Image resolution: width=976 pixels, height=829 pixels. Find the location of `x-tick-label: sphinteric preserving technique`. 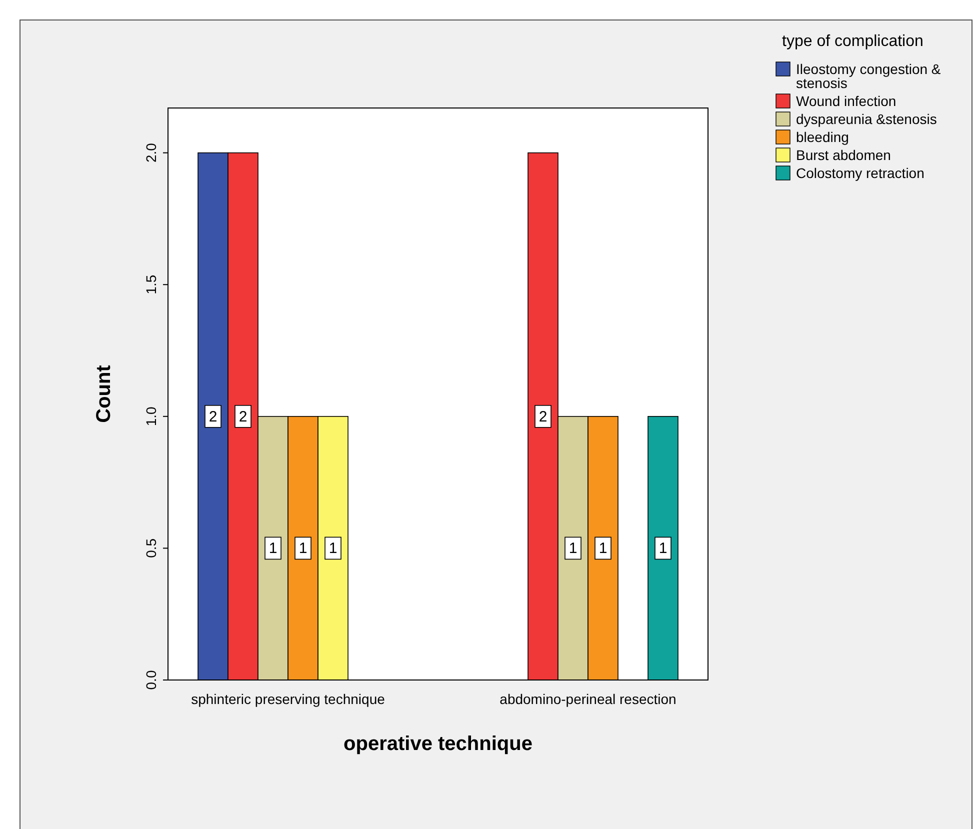

x-tick-label: sphinteric preserving technique is located at coordinates (288, 699).